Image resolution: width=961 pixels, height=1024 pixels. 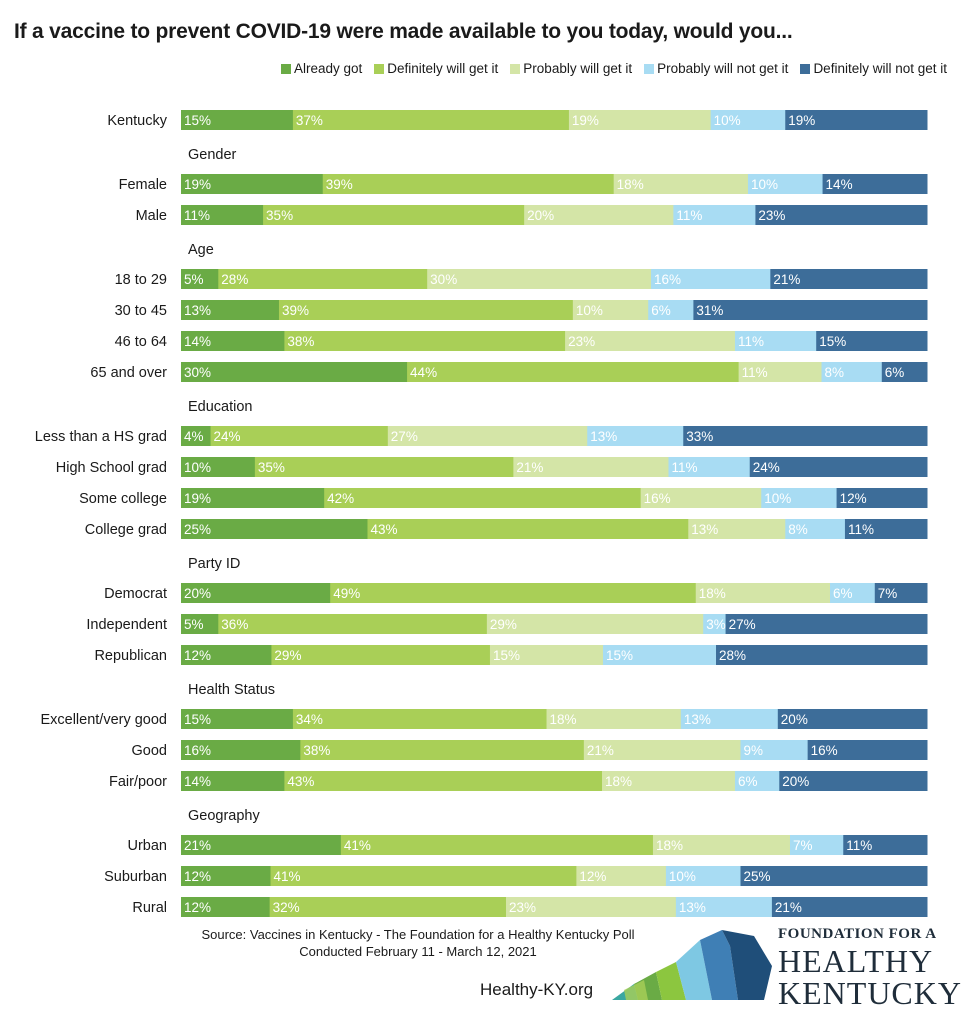 What do you see at coordinates (571, 68) in the screenshot?
I see `legend-item-probably-will: Probably will get it` at bounding box center [571, 68].